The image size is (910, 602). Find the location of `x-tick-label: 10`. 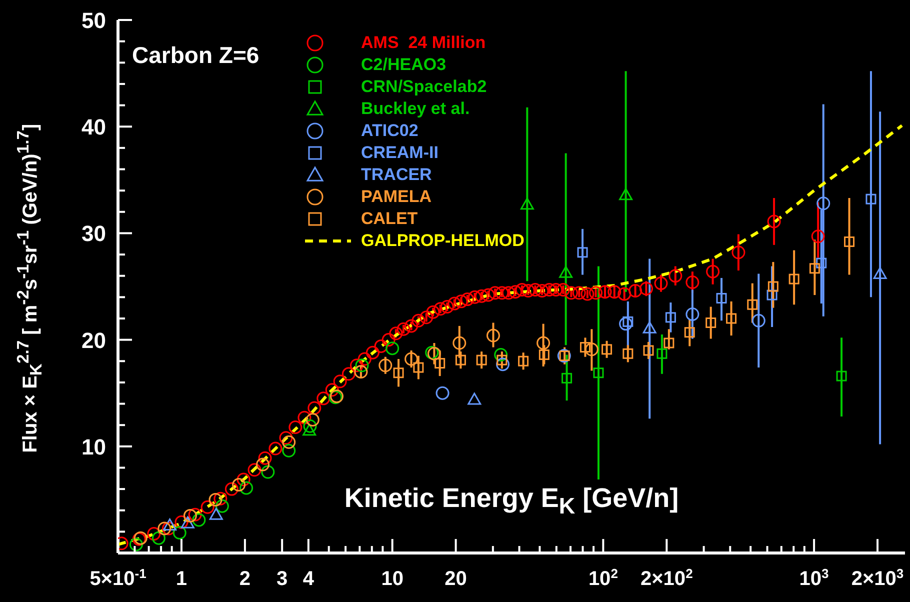

x-tick-label: 10 is located at coordinates (392, 579).